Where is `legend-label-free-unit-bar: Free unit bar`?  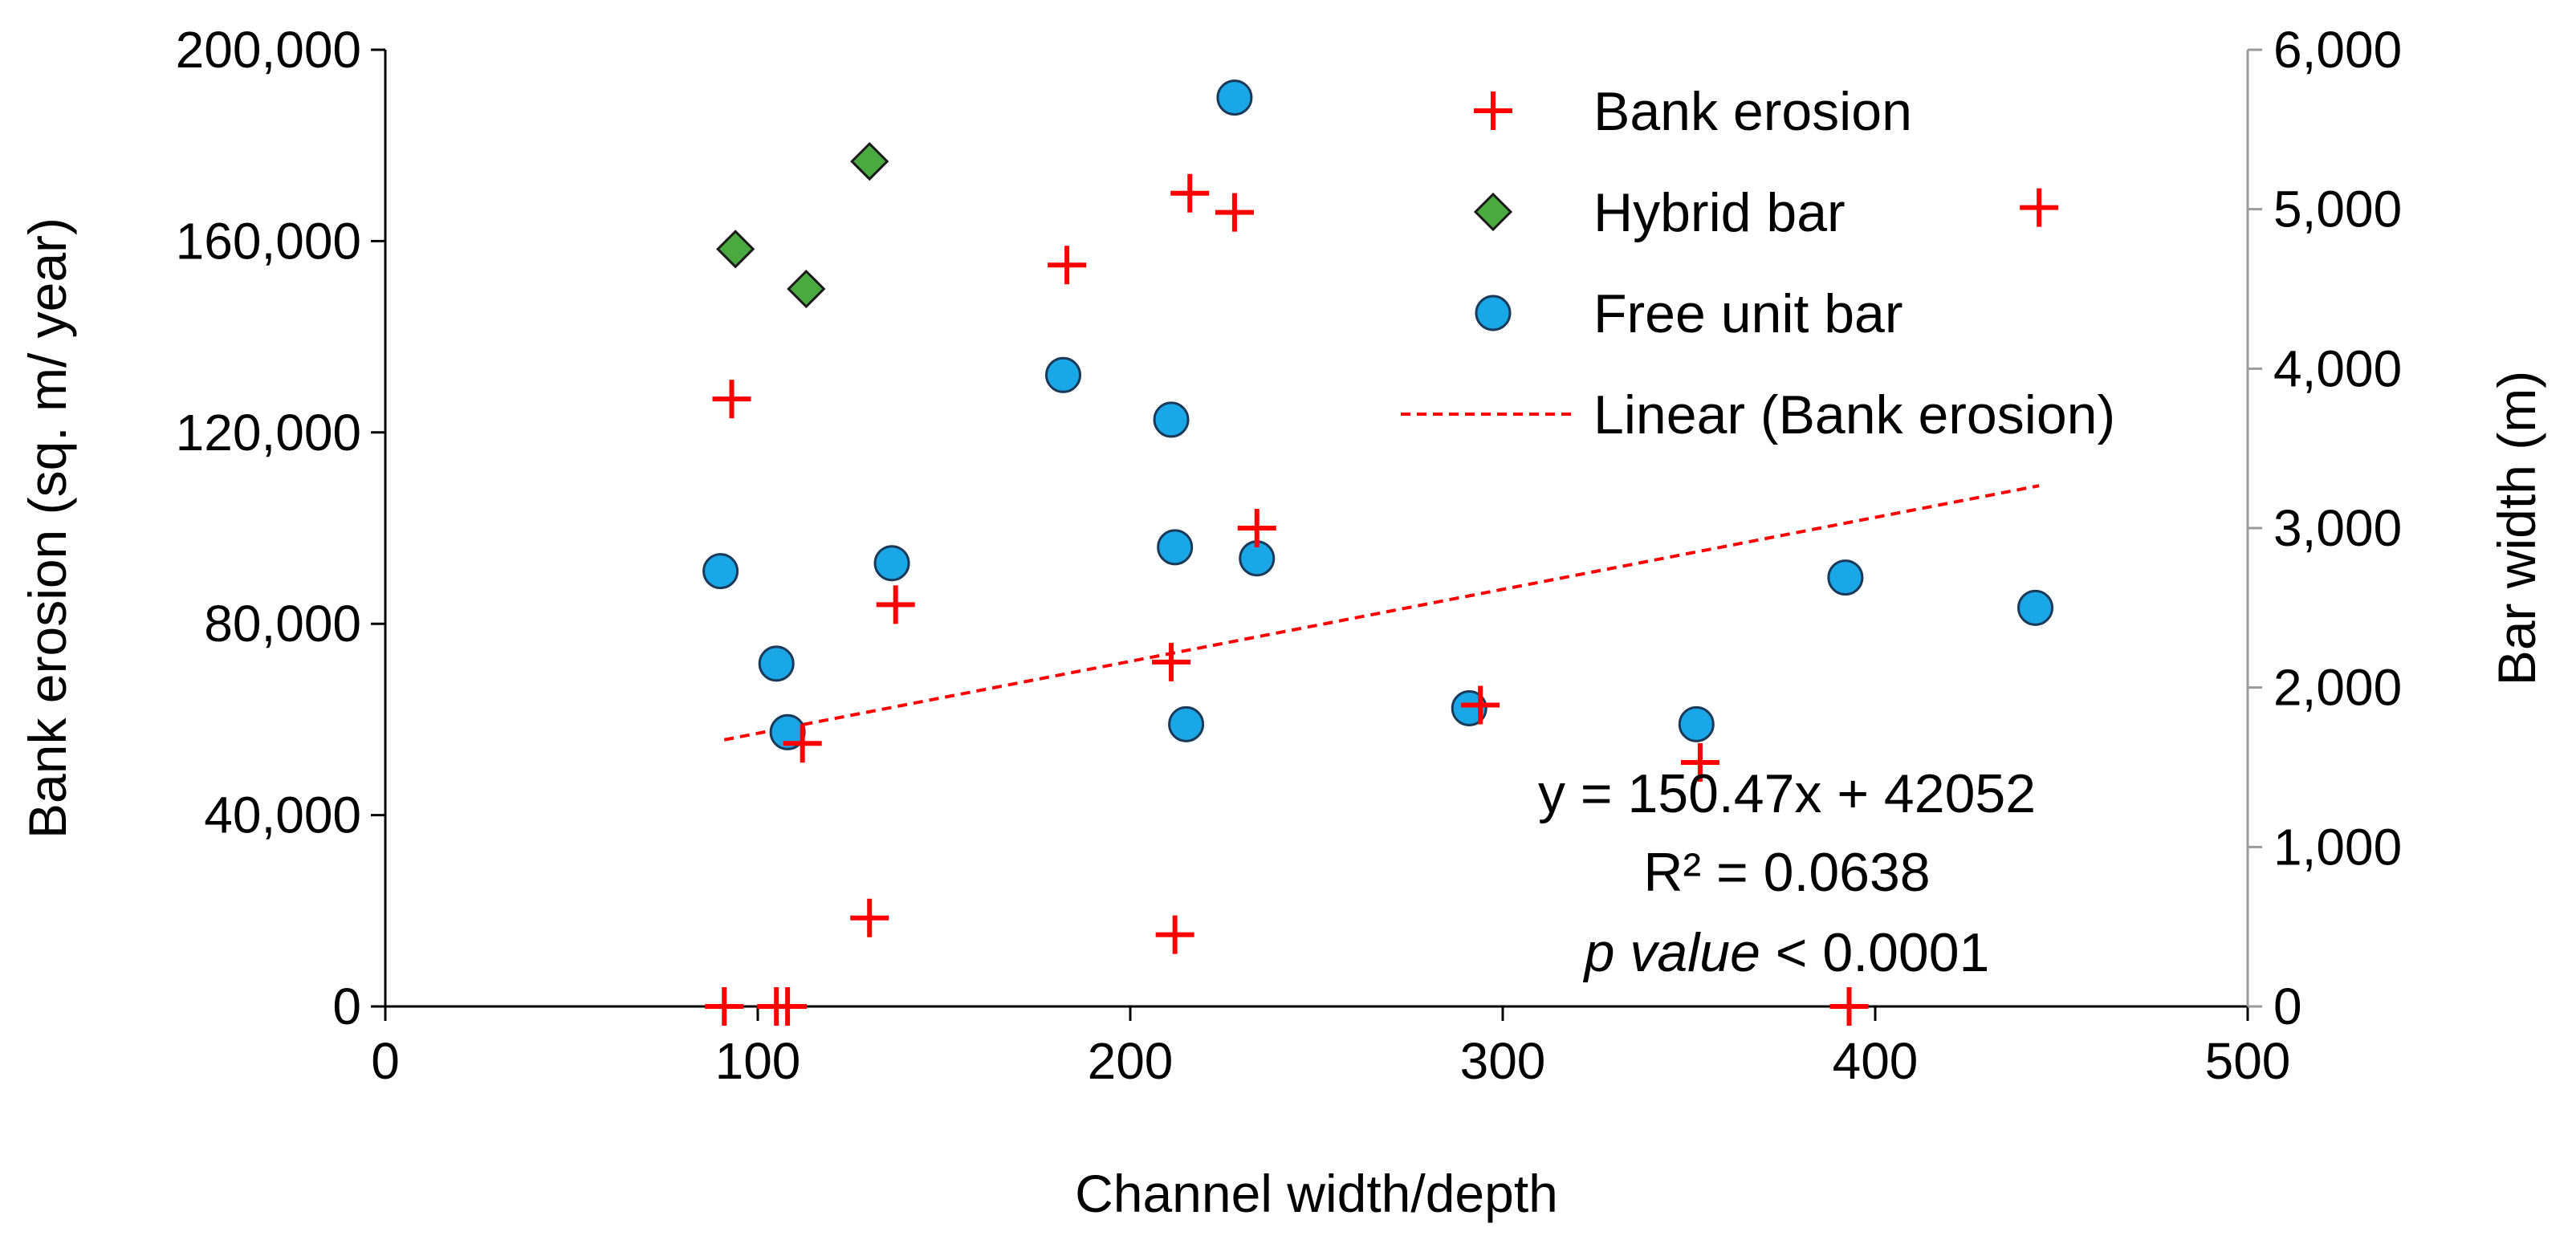
legend-label-free-unit-bar: Free unit bar is located at coordinates (1748, 313).